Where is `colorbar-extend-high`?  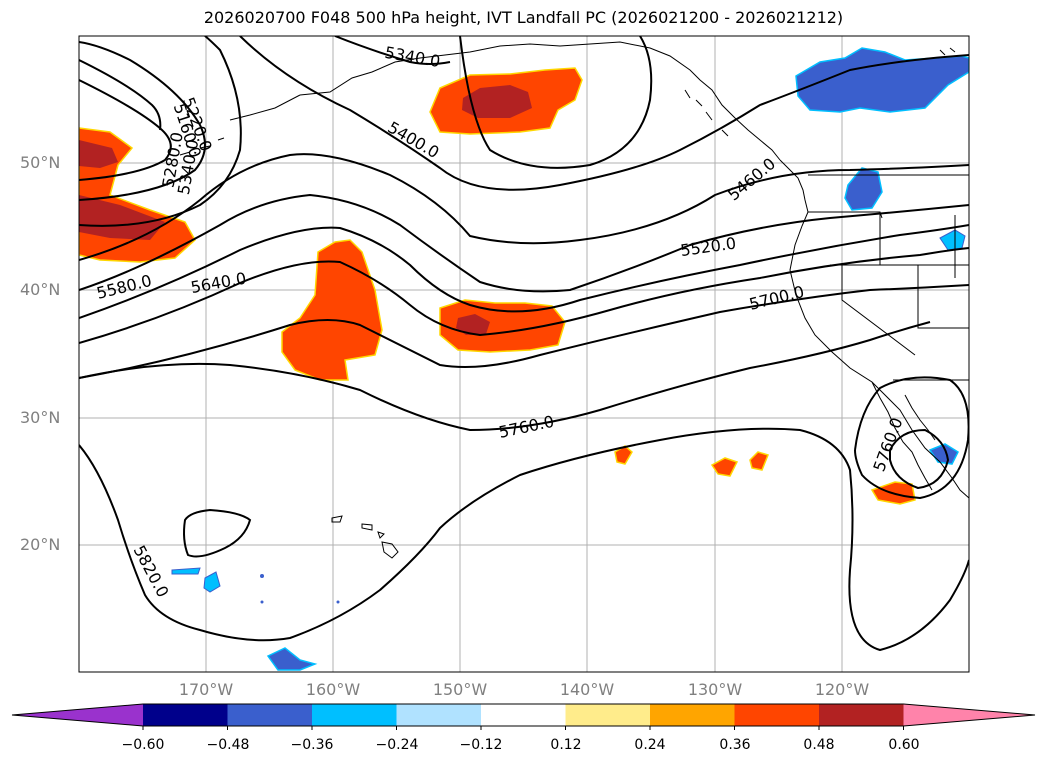 colorbar-extend-high is located at coordinates (969, 715).